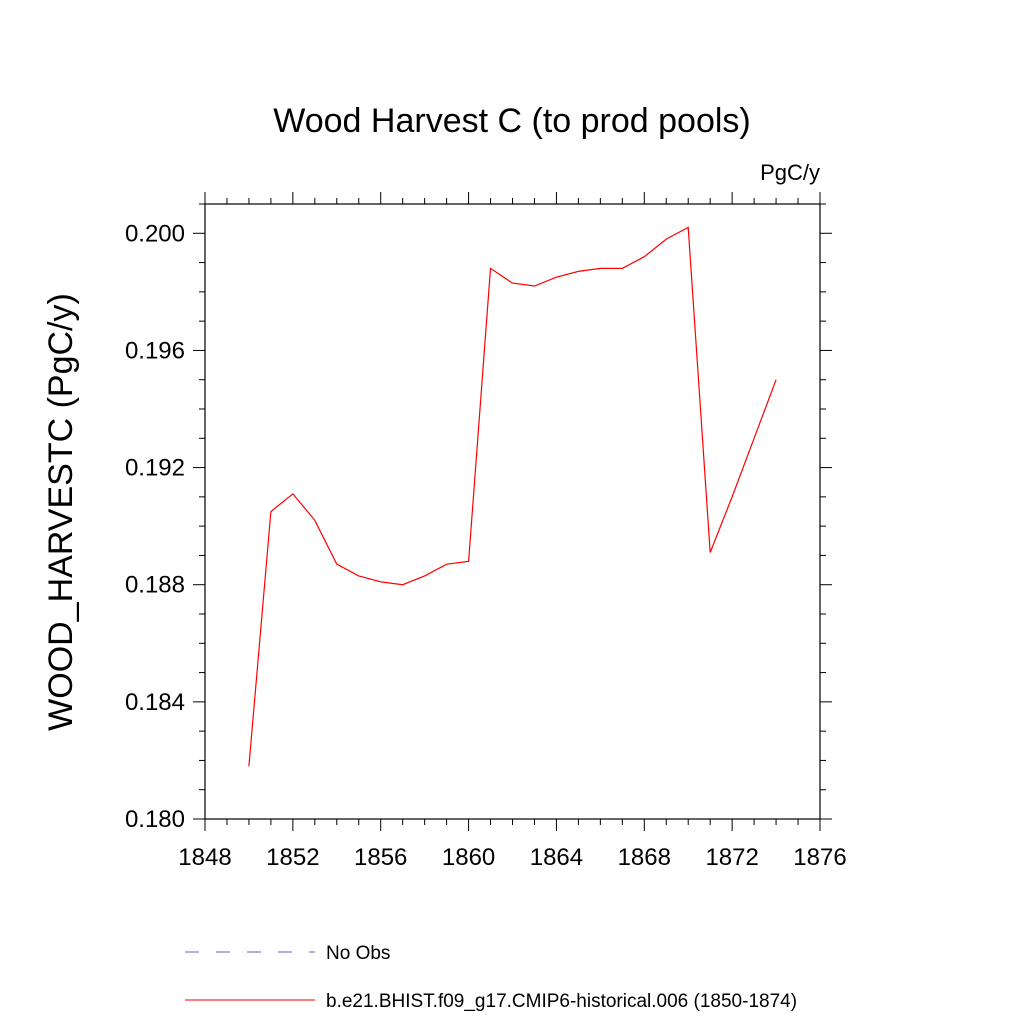 The image size is (1024, 1024). Describe the element at coordinates (380, 857) in the screenshot. I see `x-tick-label: 1856` at that location.